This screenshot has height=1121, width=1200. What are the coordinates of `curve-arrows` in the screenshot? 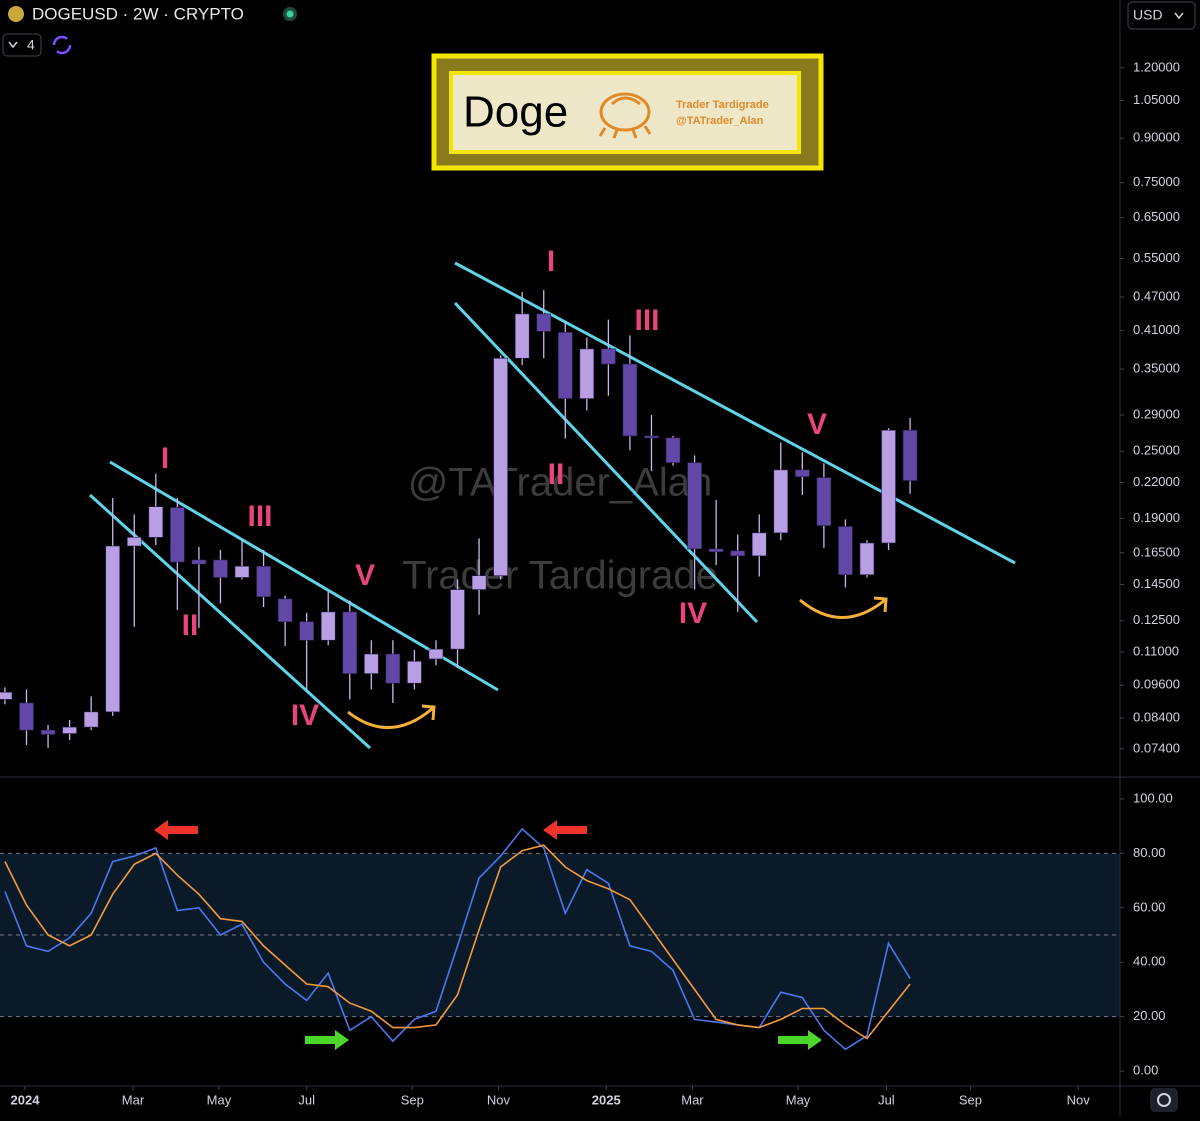 It's located at (617, 663).